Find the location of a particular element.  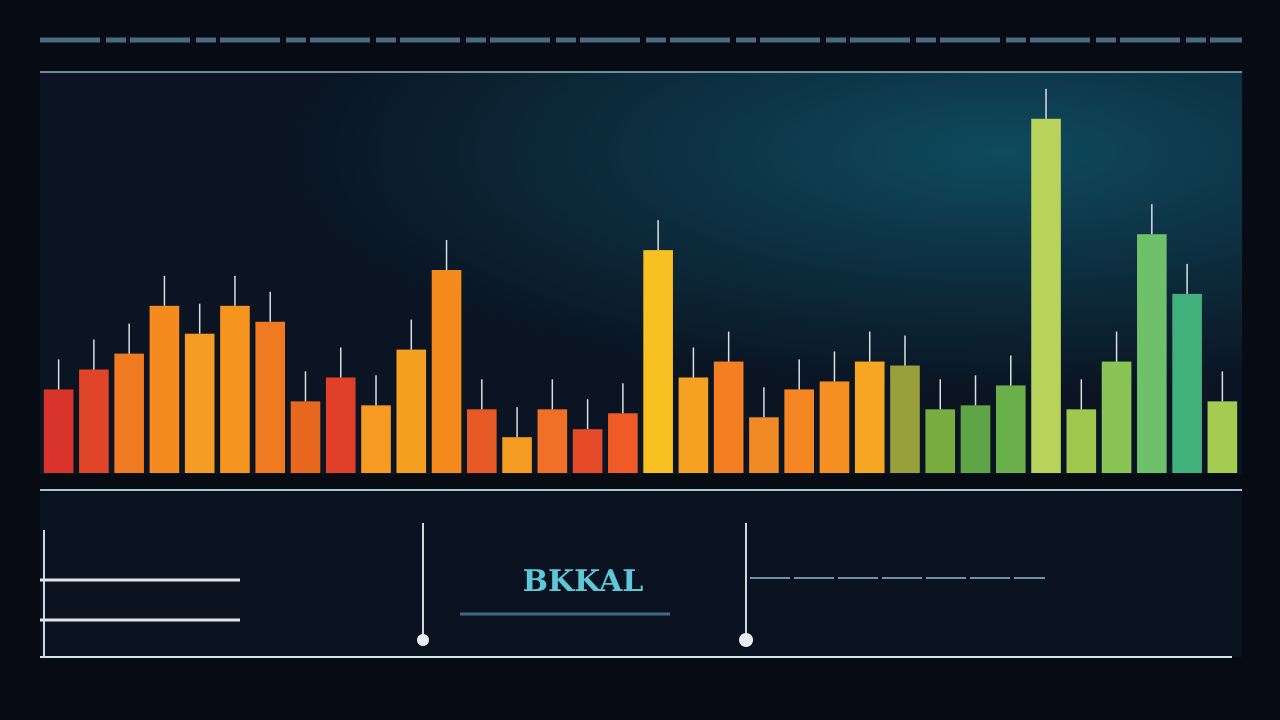

title: BKKAL is located at coordinates (583, 581).